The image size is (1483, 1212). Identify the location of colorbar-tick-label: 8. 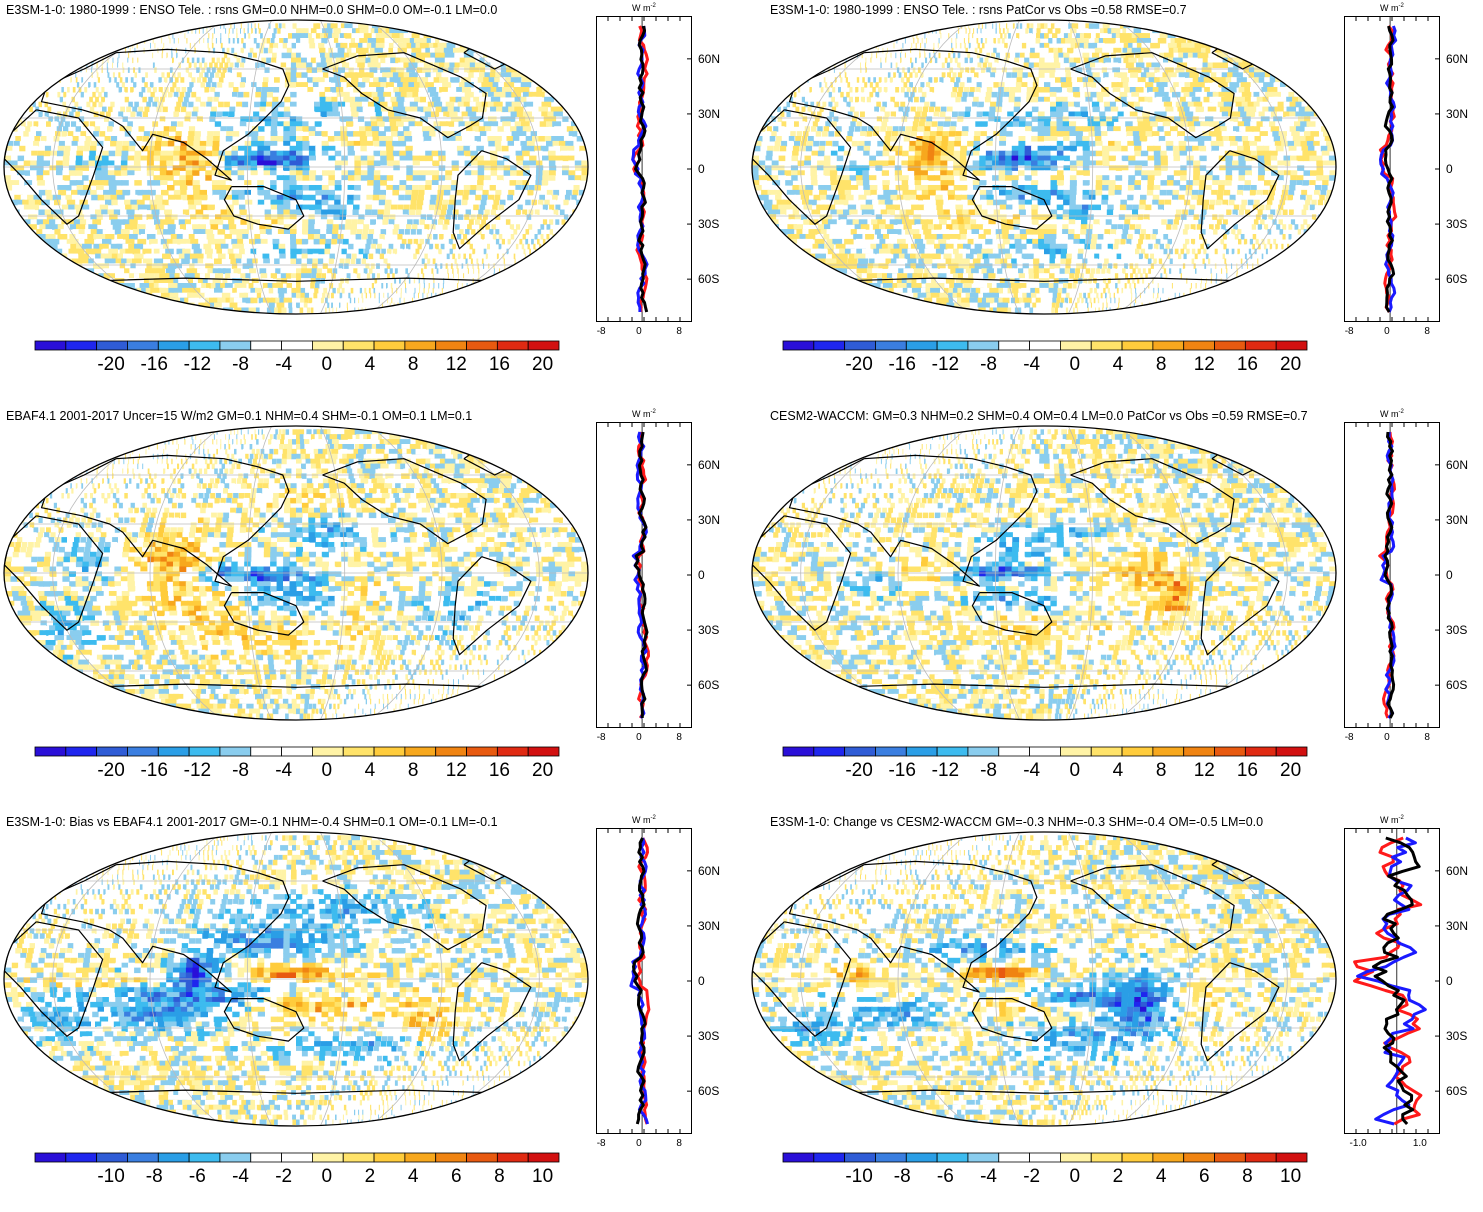
(1247, 1177).